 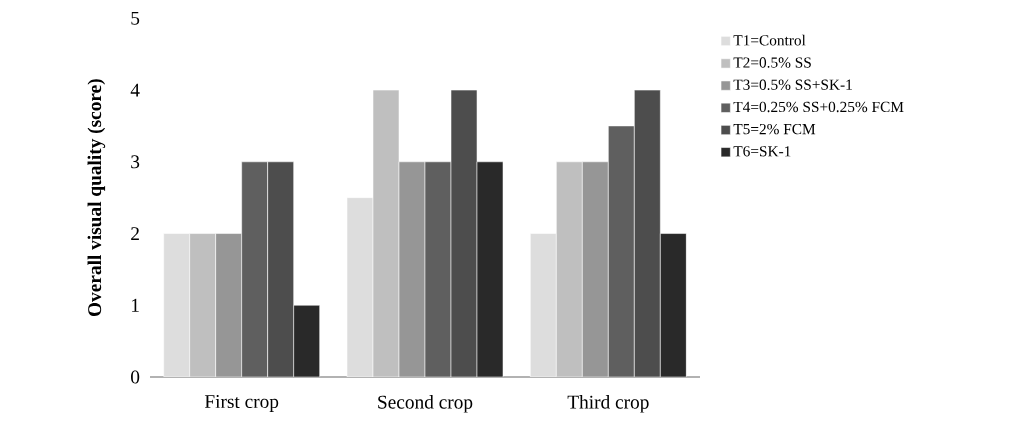 I want to click on y-tick-label: 0, so click(x=135, y=377).